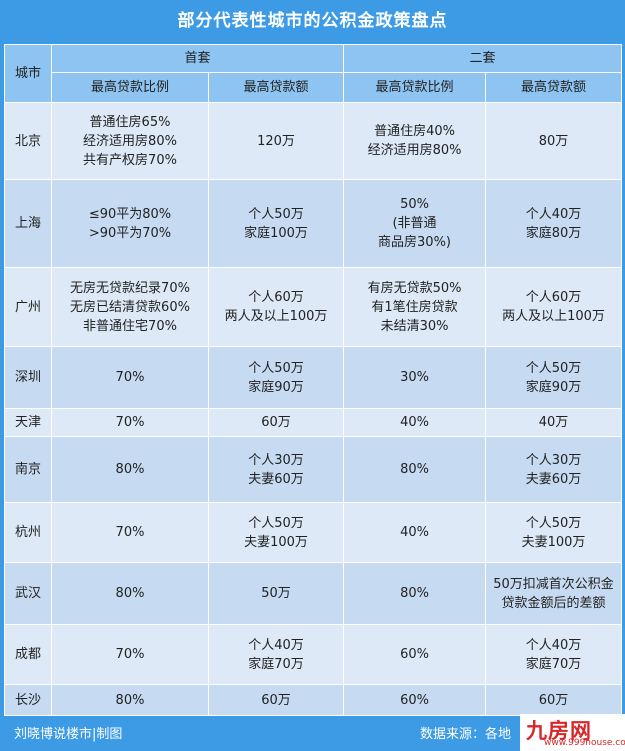 This screenshot has width=625, height=751. Describe the element at coordinates (276, 422) in the screenshot. I see `cell-line: 60万` at that location.